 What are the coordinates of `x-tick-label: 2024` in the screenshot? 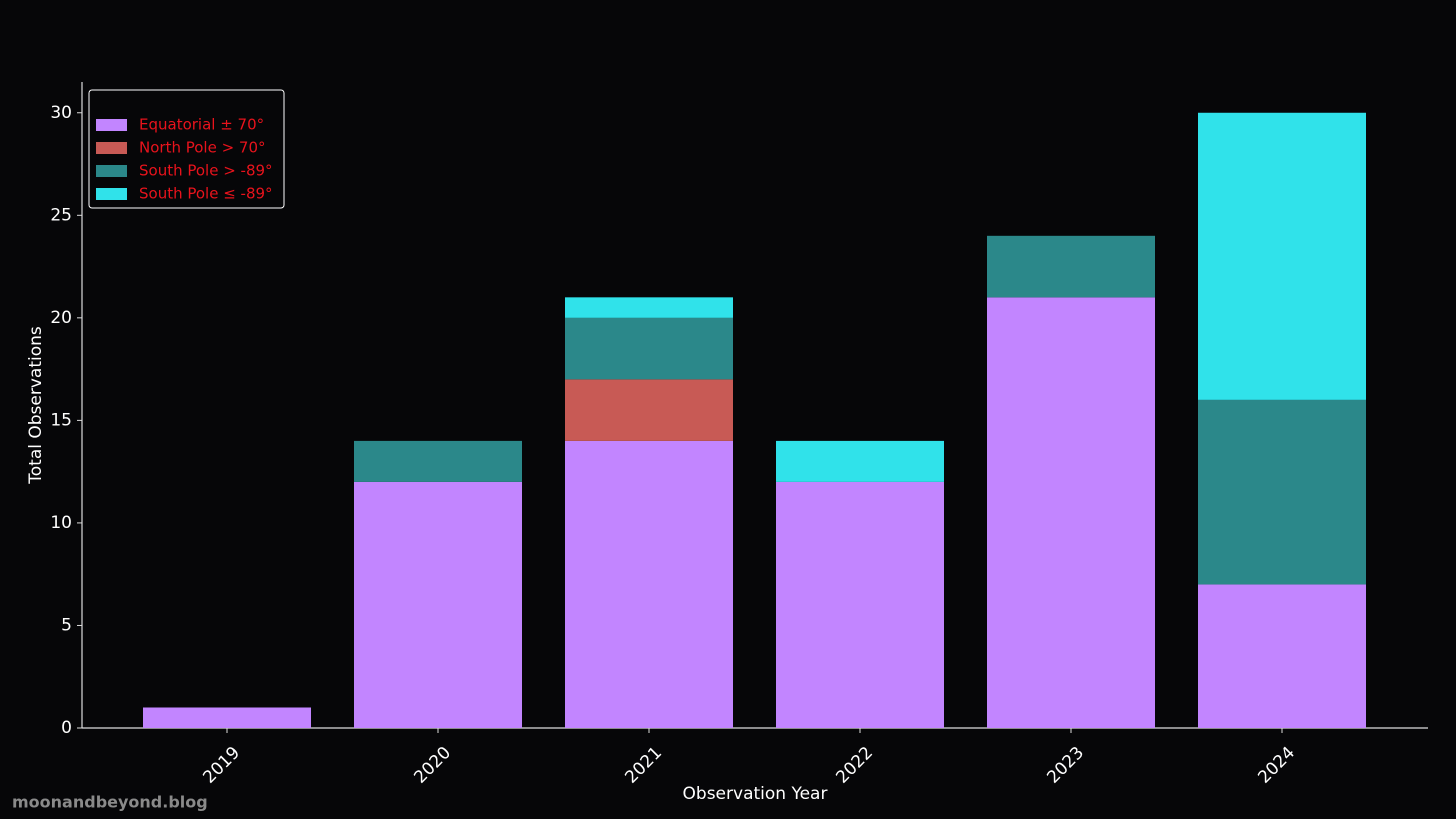 It's located at (1276, 765).